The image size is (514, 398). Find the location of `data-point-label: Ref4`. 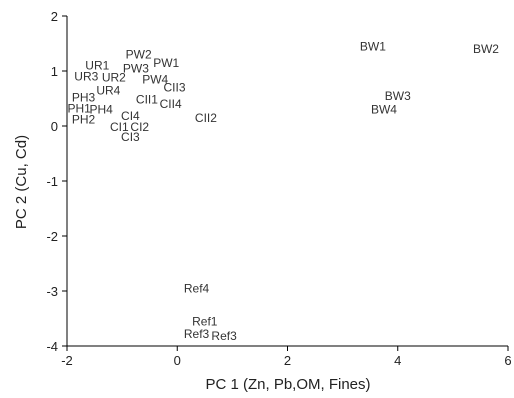

data-point-label: Ref4 is located at coordinates (197, 288).